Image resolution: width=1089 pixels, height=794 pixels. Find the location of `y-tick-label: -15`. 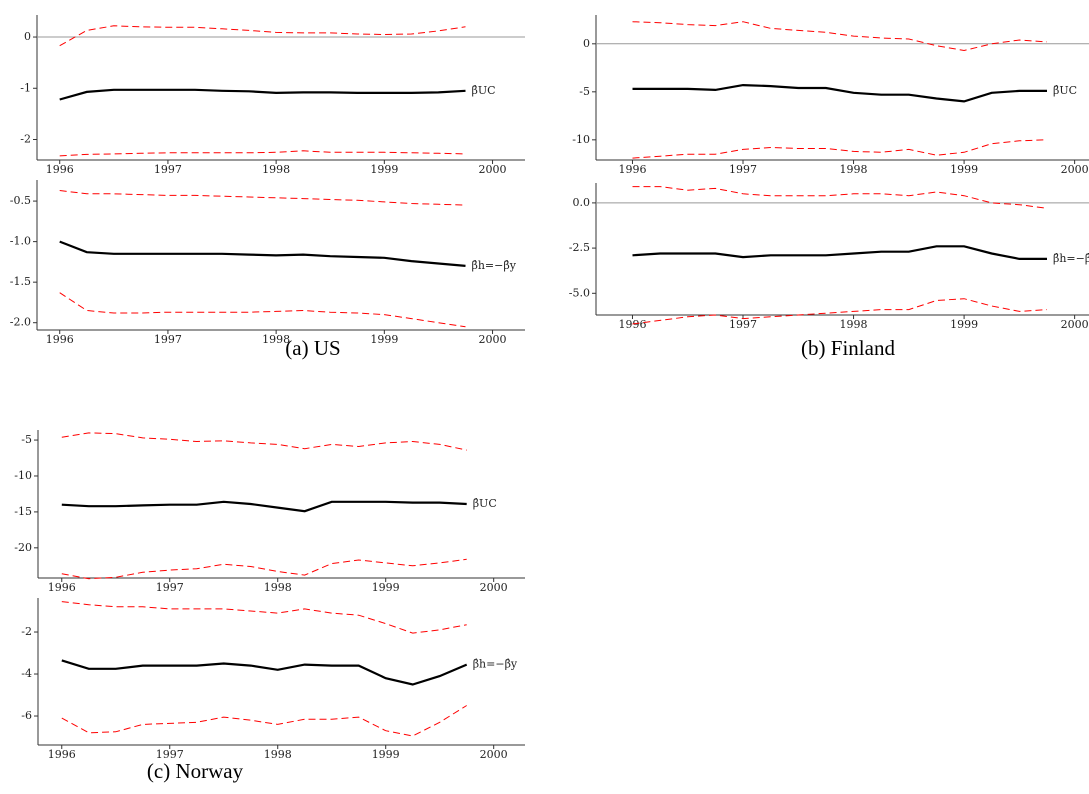

y-tick-label: -15 is located at coordinates (23, 511).